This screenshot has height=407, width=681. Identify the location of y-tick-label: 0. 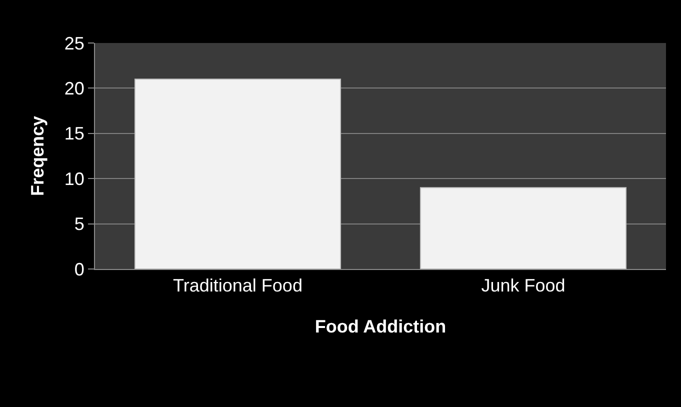
(79, 269).